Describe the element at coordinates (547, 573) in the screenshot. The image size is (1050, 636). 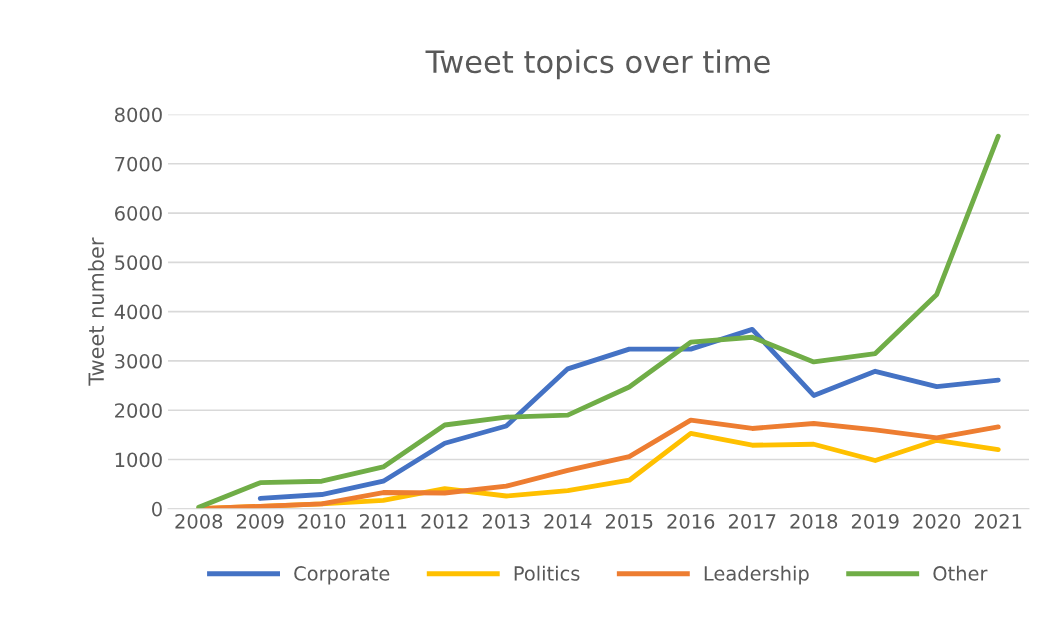
I see `legend-label: Politics` at that location.